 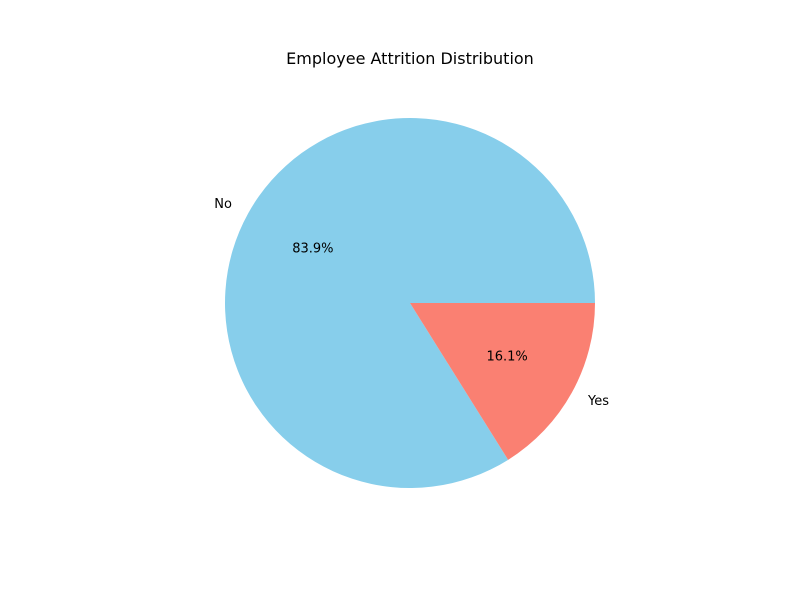 I want to click on pie-pct-label-yes: 16.1%, so click(x=506, y=356).